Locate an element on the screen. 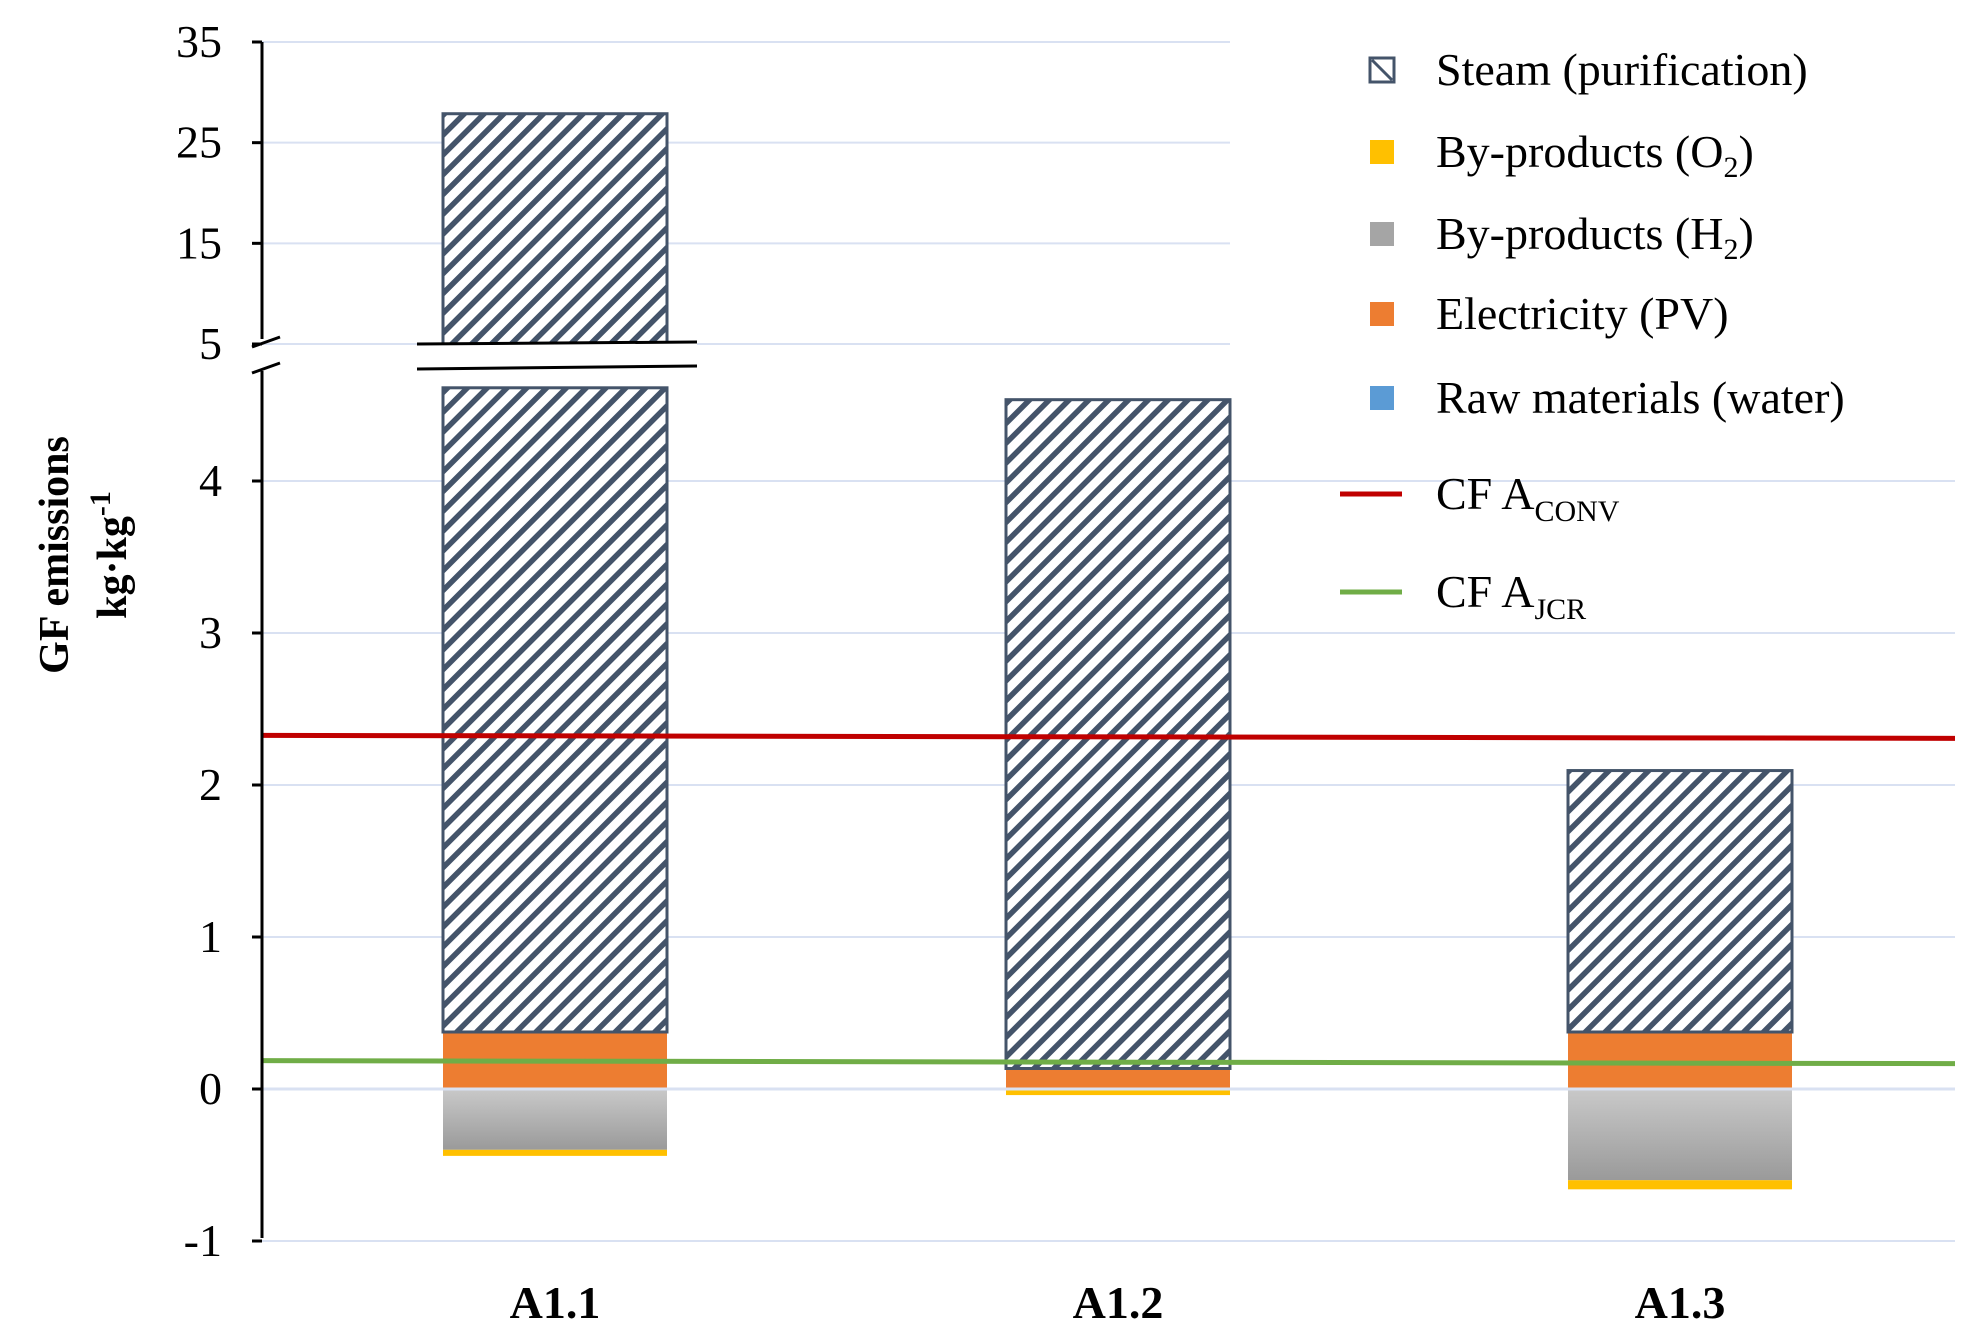 This screenshot has height=1339, width=1968. legend-entry: By-products (H2) is located at coordinates (1562, 237).